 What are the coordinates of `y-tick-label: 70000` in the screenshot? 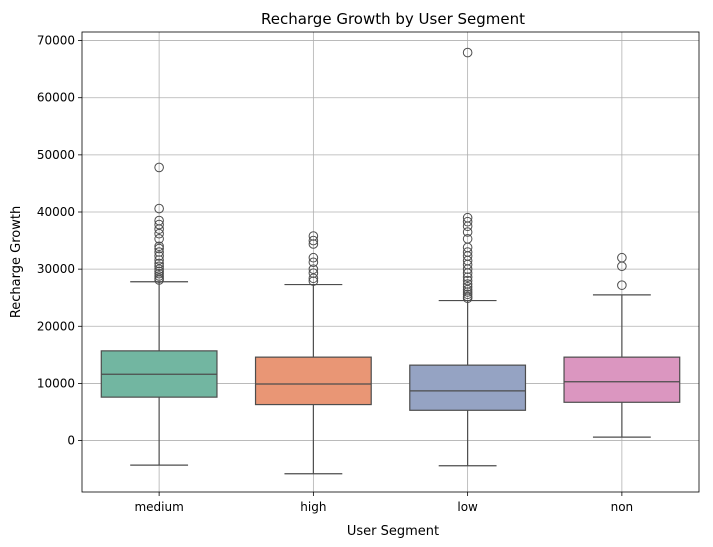 It's located at (56, 41).